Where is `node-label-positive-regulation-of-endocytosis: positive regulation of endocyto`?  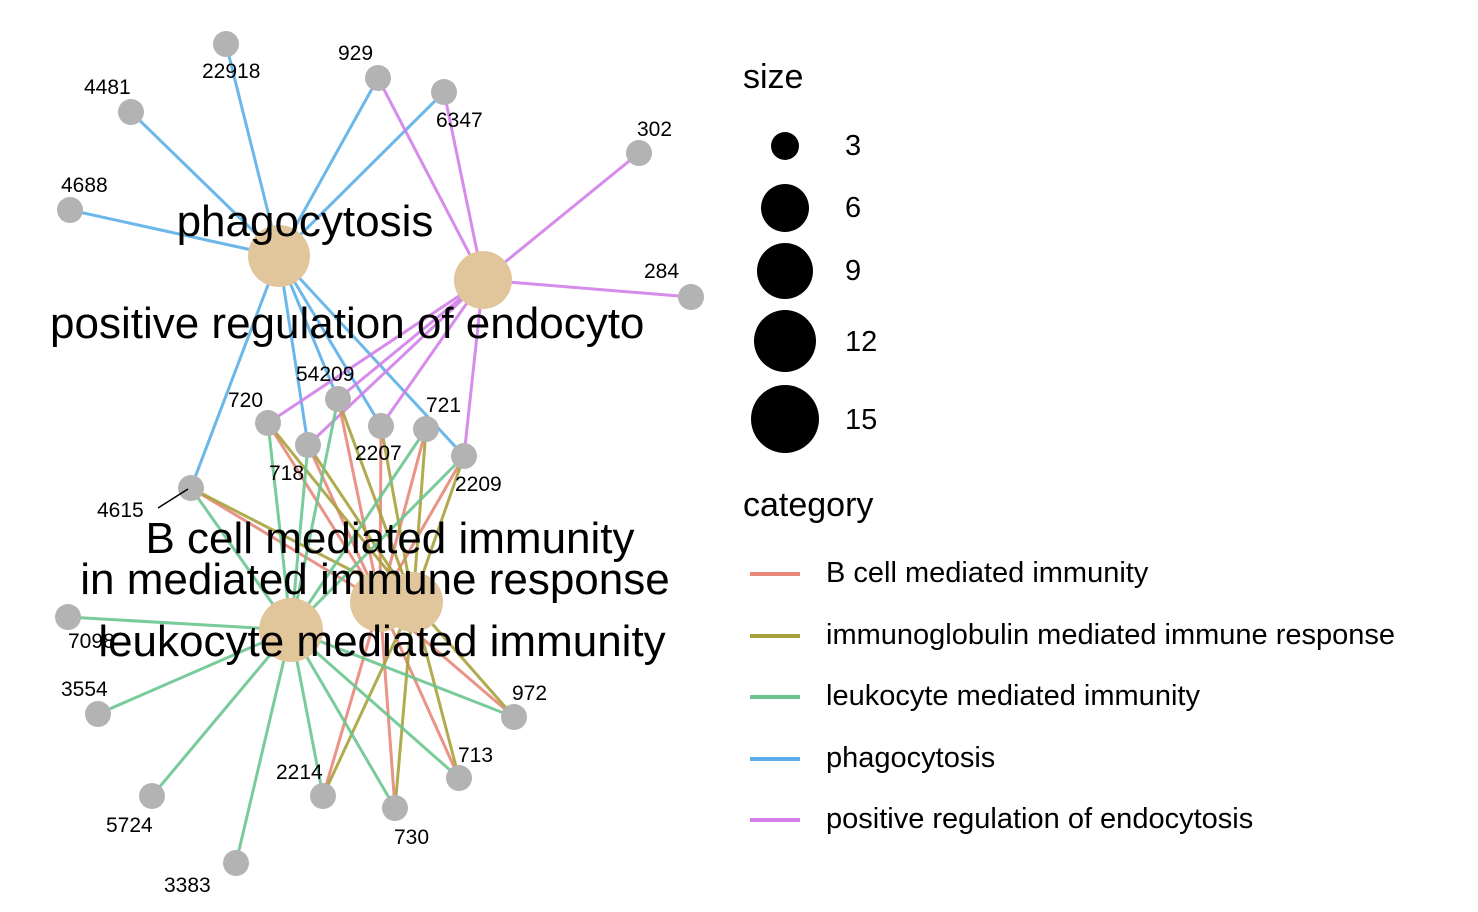
node-label-positive-regulation-of-endocytosis: positive regulation of endocyto is located at coordinates (347, 323).